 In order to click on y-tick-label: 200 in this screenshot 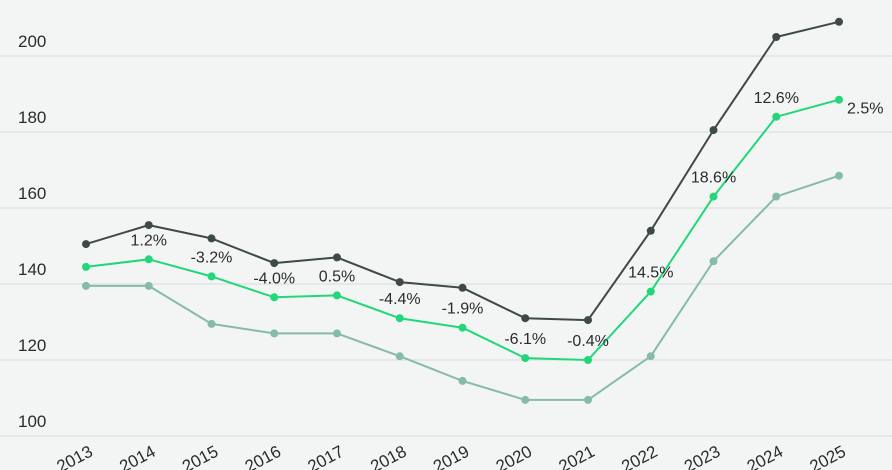, I will do `click(32, 41)`.